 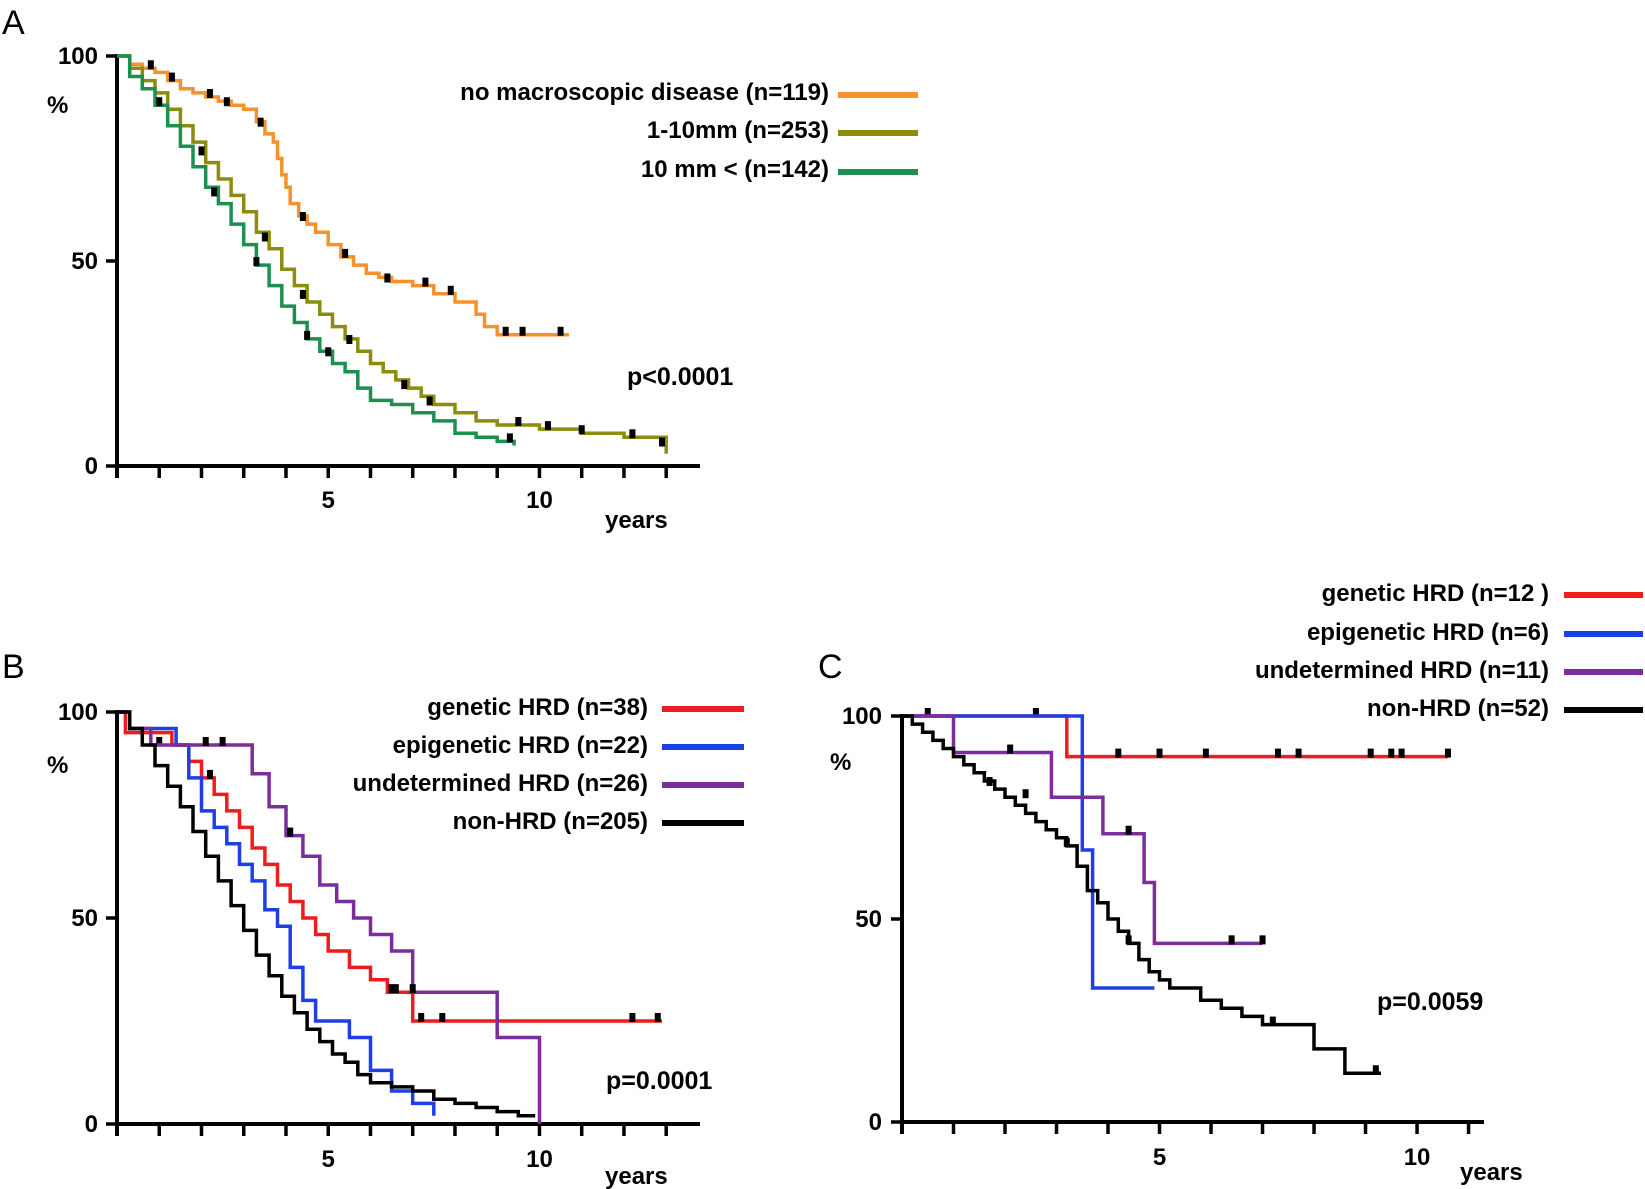 What do you see at coordinates (1491, 1172) in the screenshot?
I see `panel-c-xlabel: years` at bounding box center [1491, 1172].